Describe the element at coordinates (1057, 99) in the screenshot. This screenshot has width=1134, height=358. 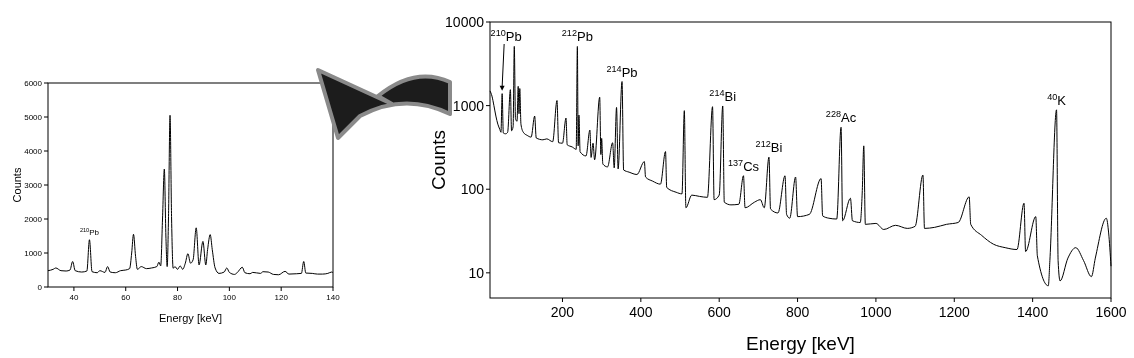
I see `annotation: $^{40}$K` at that location.